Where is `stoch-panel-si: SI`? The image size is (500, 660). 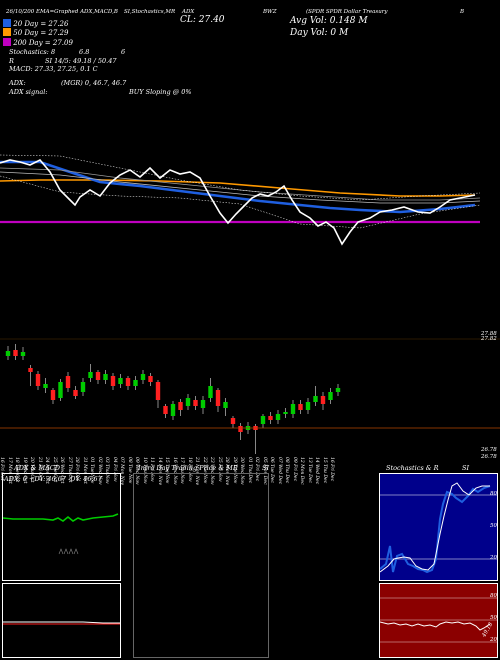 stoch-panel-si: SI is located at coordinates (466, 468).